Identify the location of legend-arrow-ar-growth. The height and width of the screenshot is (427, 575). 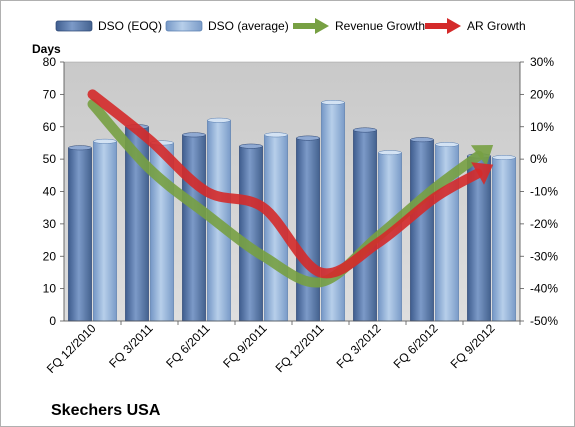
(454, 26).